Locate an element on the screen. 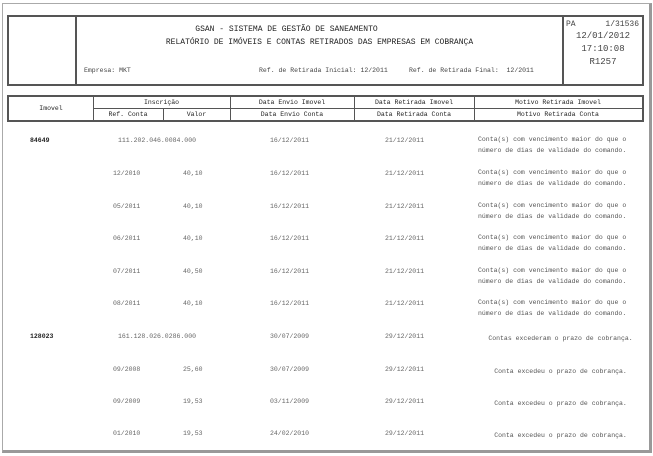 The width and height of the screenshot is (653, 456). report-meta: PA 1/31536 12/01/2012 17:10:08 R1257 is located at coordinates (602, 50).